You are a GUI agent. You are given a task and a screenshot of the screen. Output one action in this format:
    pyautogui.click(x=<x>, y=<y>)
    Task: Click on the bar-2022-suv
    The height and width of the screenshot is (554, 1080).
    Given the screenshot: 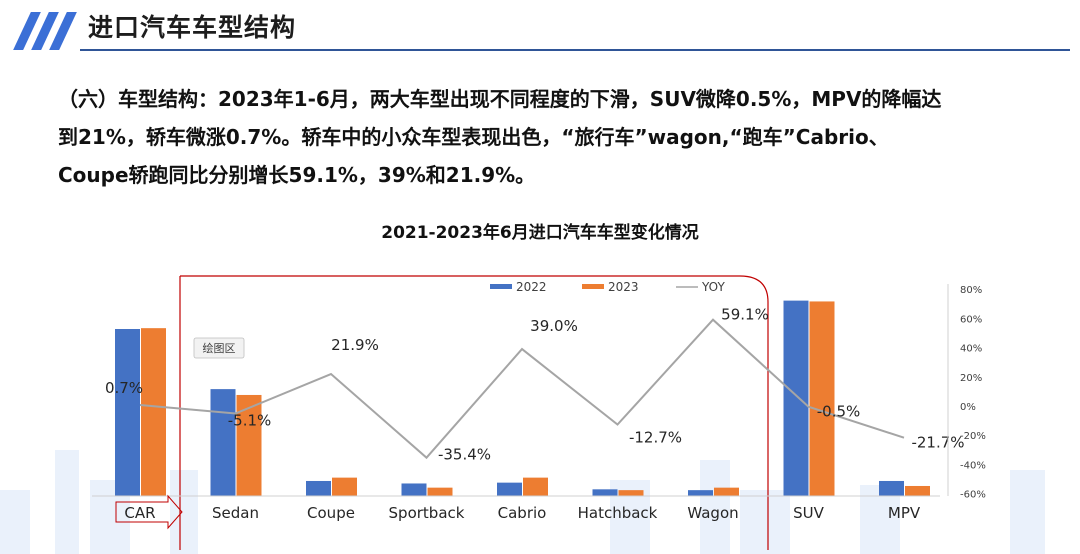 What is the action you would take?
    pyautogui.click(x=796, y=398)
    